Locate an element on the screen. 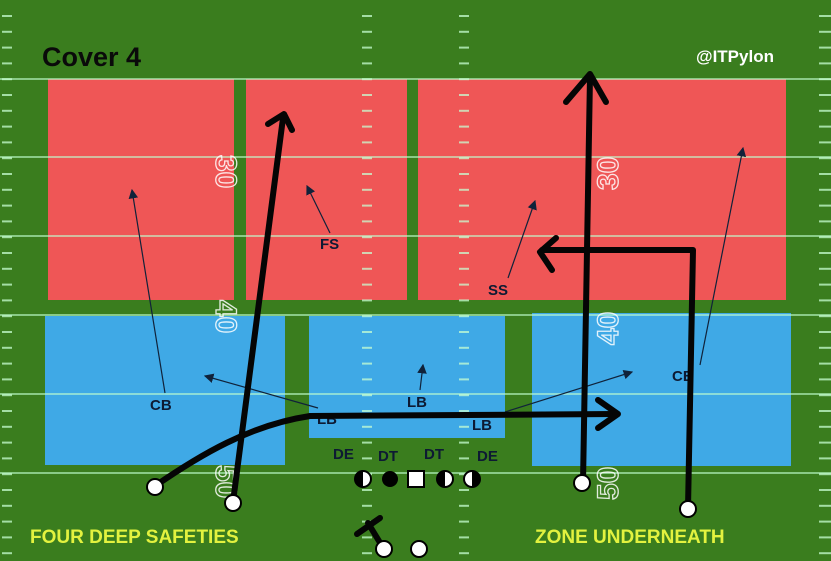  center is located at coordinates (416, 479).